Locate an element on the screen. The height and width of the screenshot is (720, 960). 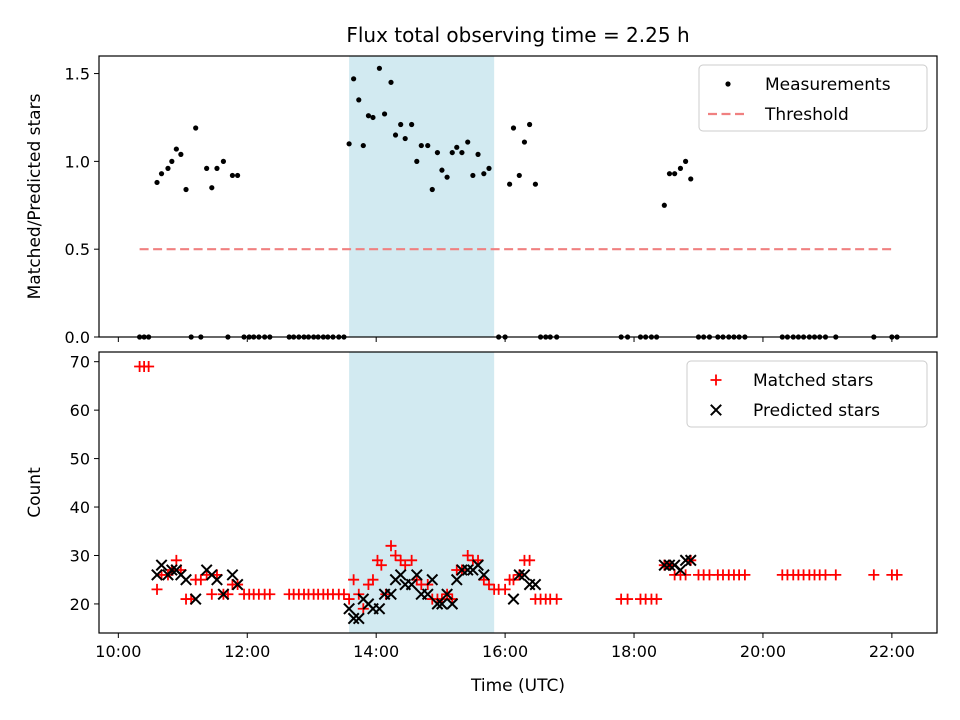
legend-measurement-swatch is located at coordinates (728, 84).